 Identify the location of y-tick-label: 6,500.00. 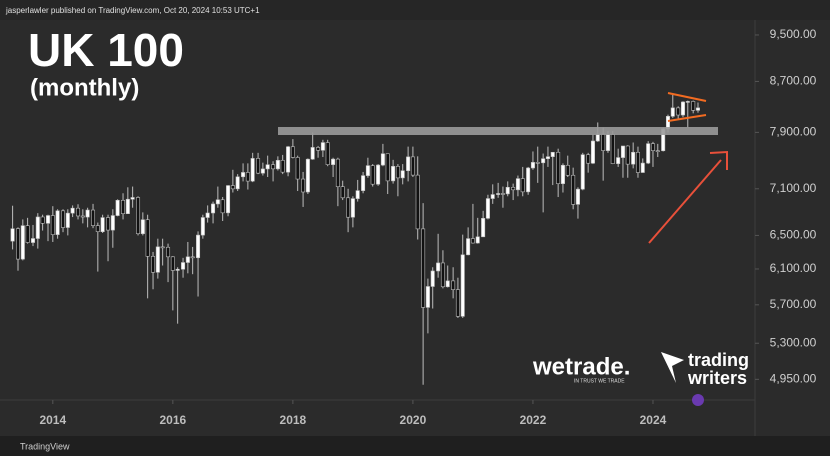
(793, 235).